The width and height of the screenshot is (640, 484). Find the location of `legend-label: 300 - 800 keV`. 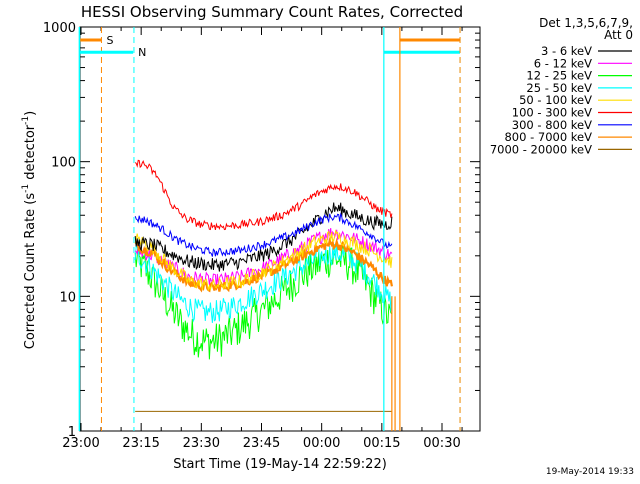

legend-label: 300 - 800 keV is located at coordinates (552, 125).